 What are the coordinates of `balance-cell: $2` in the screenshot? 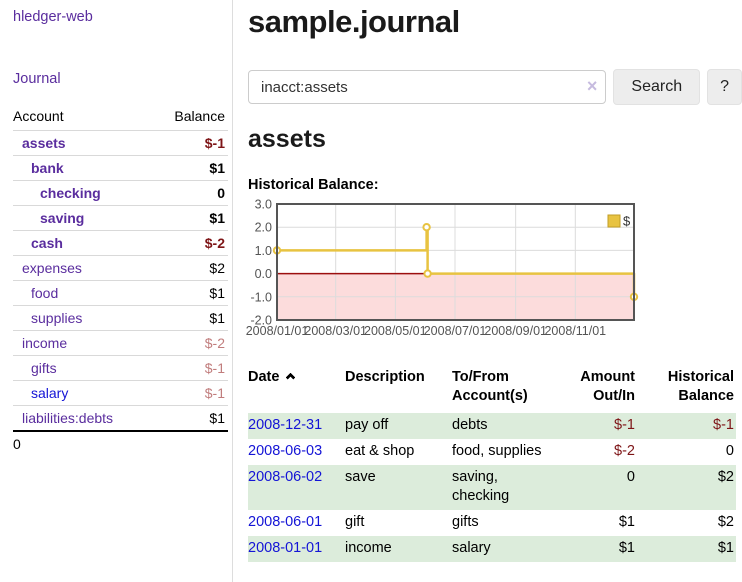 It's located at (725, 477).